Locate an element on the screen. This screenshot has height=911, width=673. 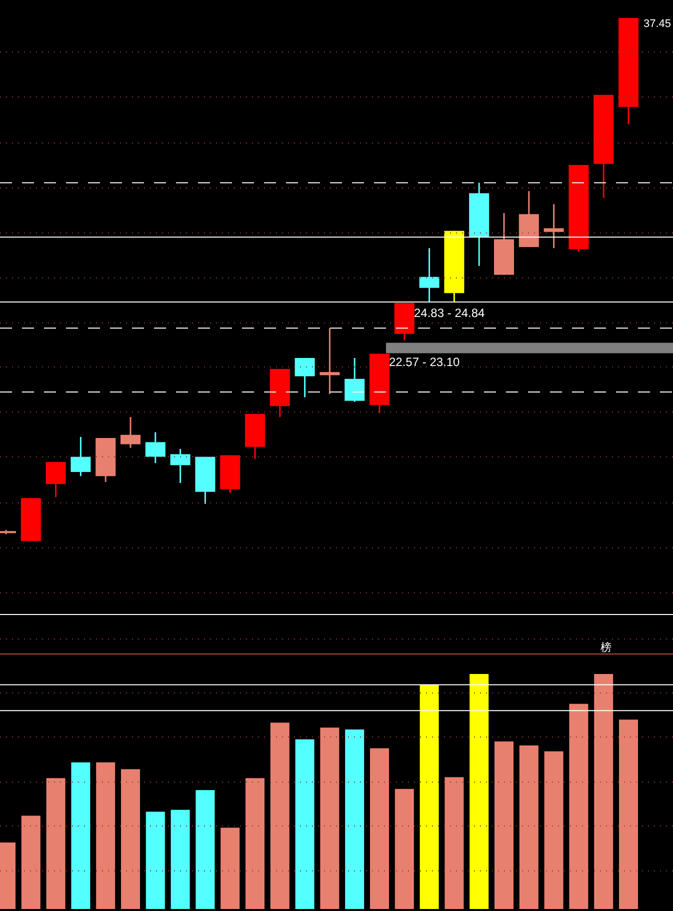
text: 榜 is located at coordinates (606, 647).